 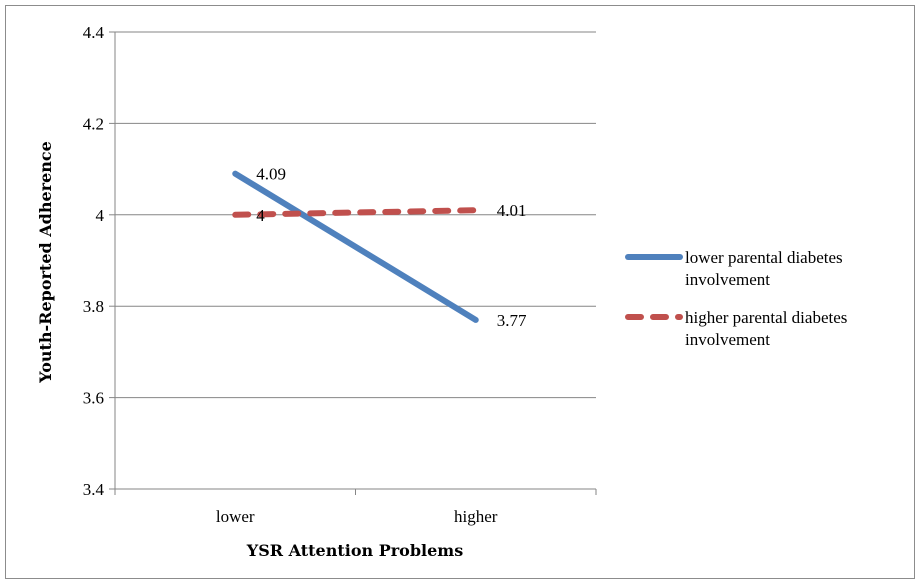 I want to click on y-axis-title: Youth-Reported Adherence, so click(x=45, y=262).